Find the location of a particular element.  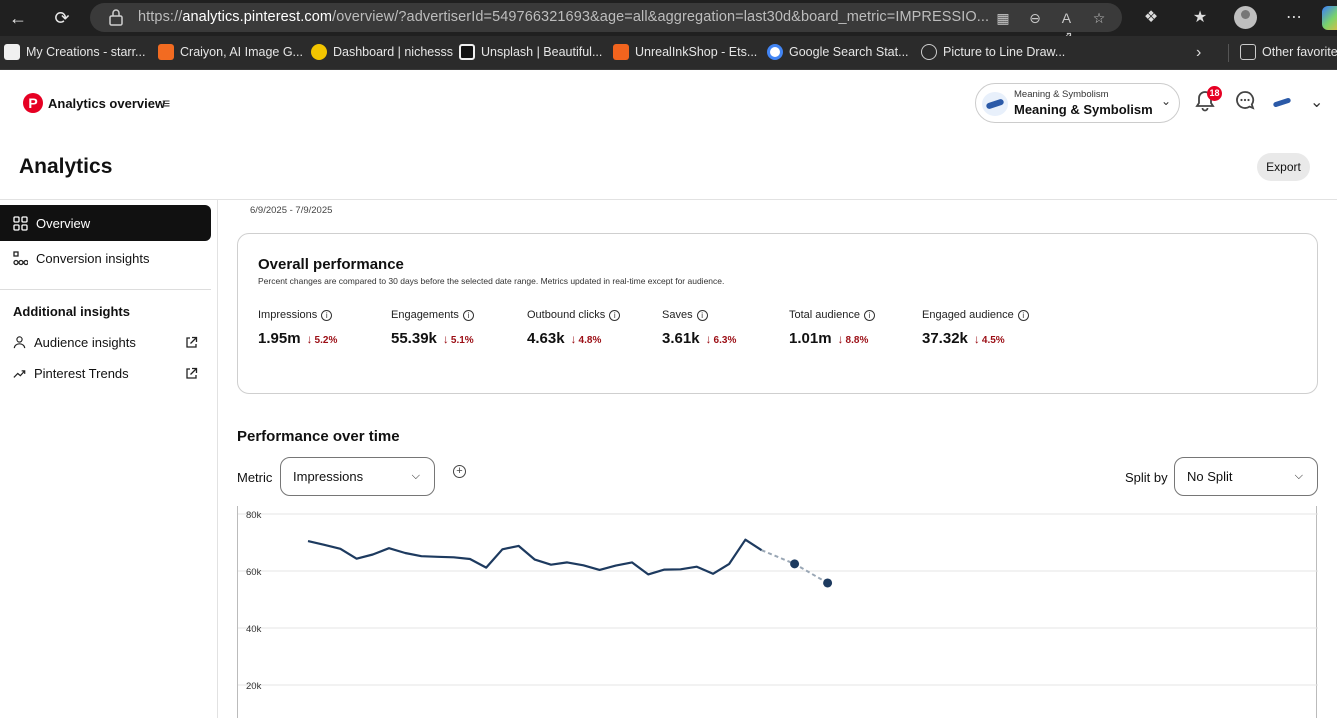

metric-change: ↓ 8.8% is located at coordinates (853, 339).